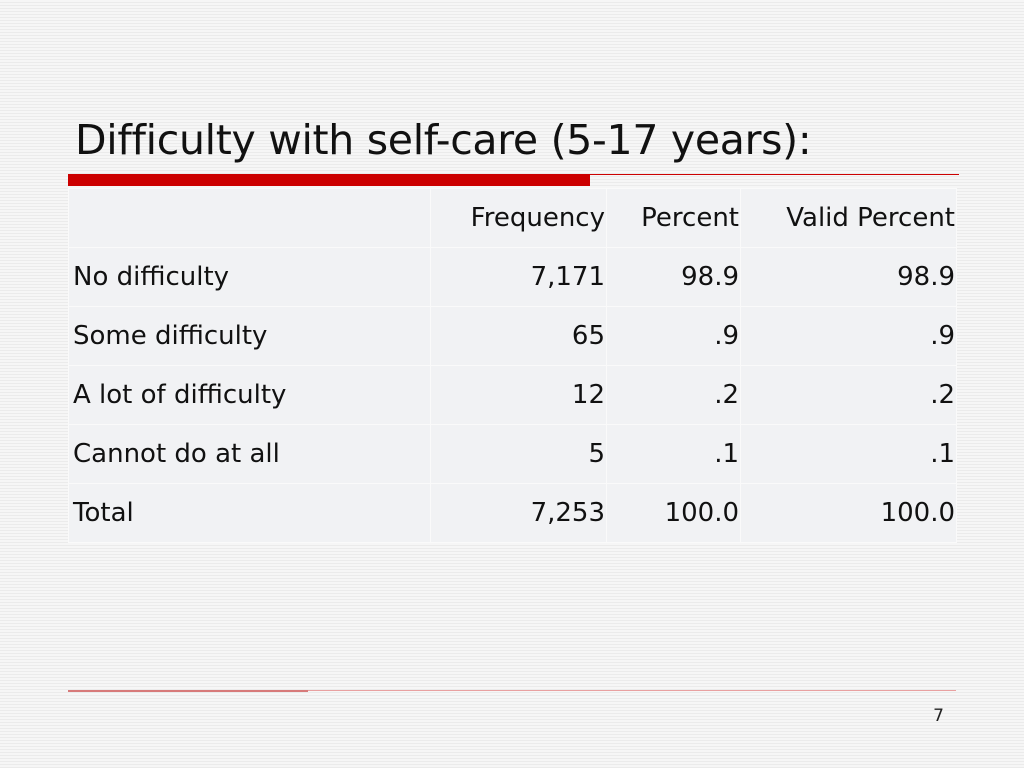 This screenshot has width=1024, height=768. I want to click on table-row: A lot of difficulty 12 .2 .2, so click(512, 395).